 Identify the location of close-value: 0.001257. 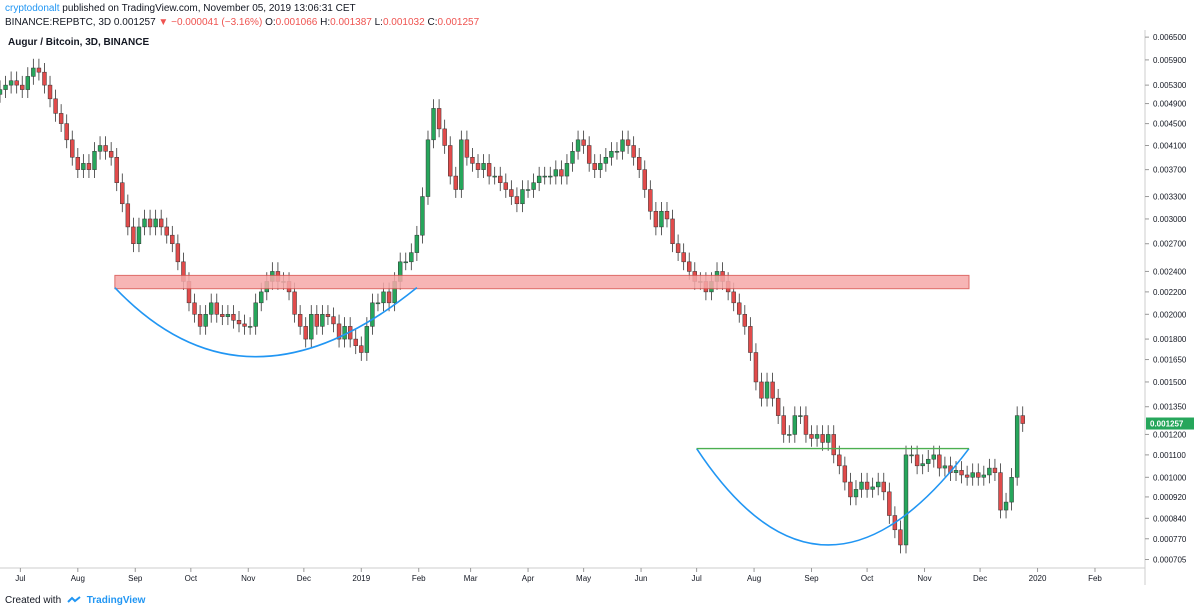
(458, 22).